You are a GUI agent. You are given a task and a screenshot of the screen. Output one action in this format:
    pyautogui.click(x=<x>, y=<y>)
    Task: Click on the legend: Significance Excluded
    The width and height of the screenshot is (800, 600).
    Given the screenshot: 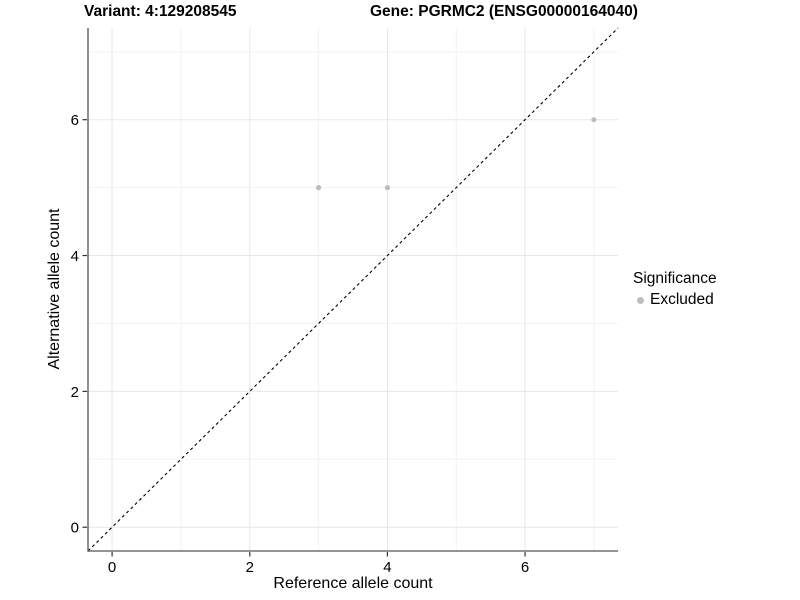 What is the action you would take?
    pyautogui.click(x=674, y=289)
    